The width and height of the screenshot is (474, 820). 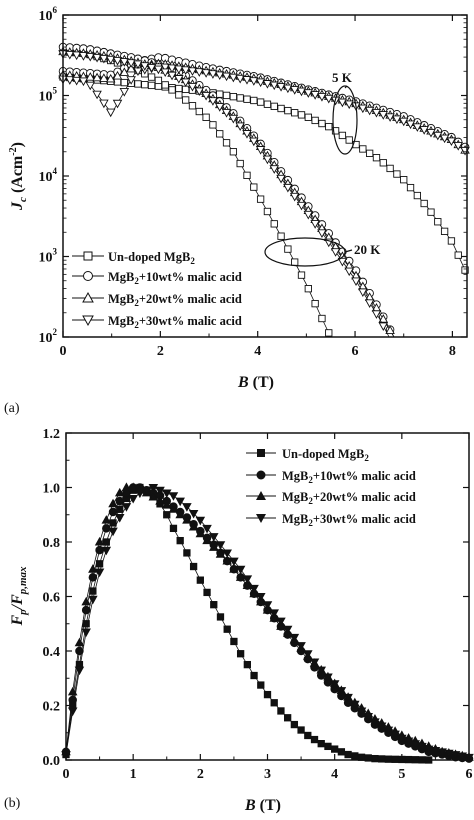 I want to click on a-x-tick-label-2: 4, so click(x=257, y=351).